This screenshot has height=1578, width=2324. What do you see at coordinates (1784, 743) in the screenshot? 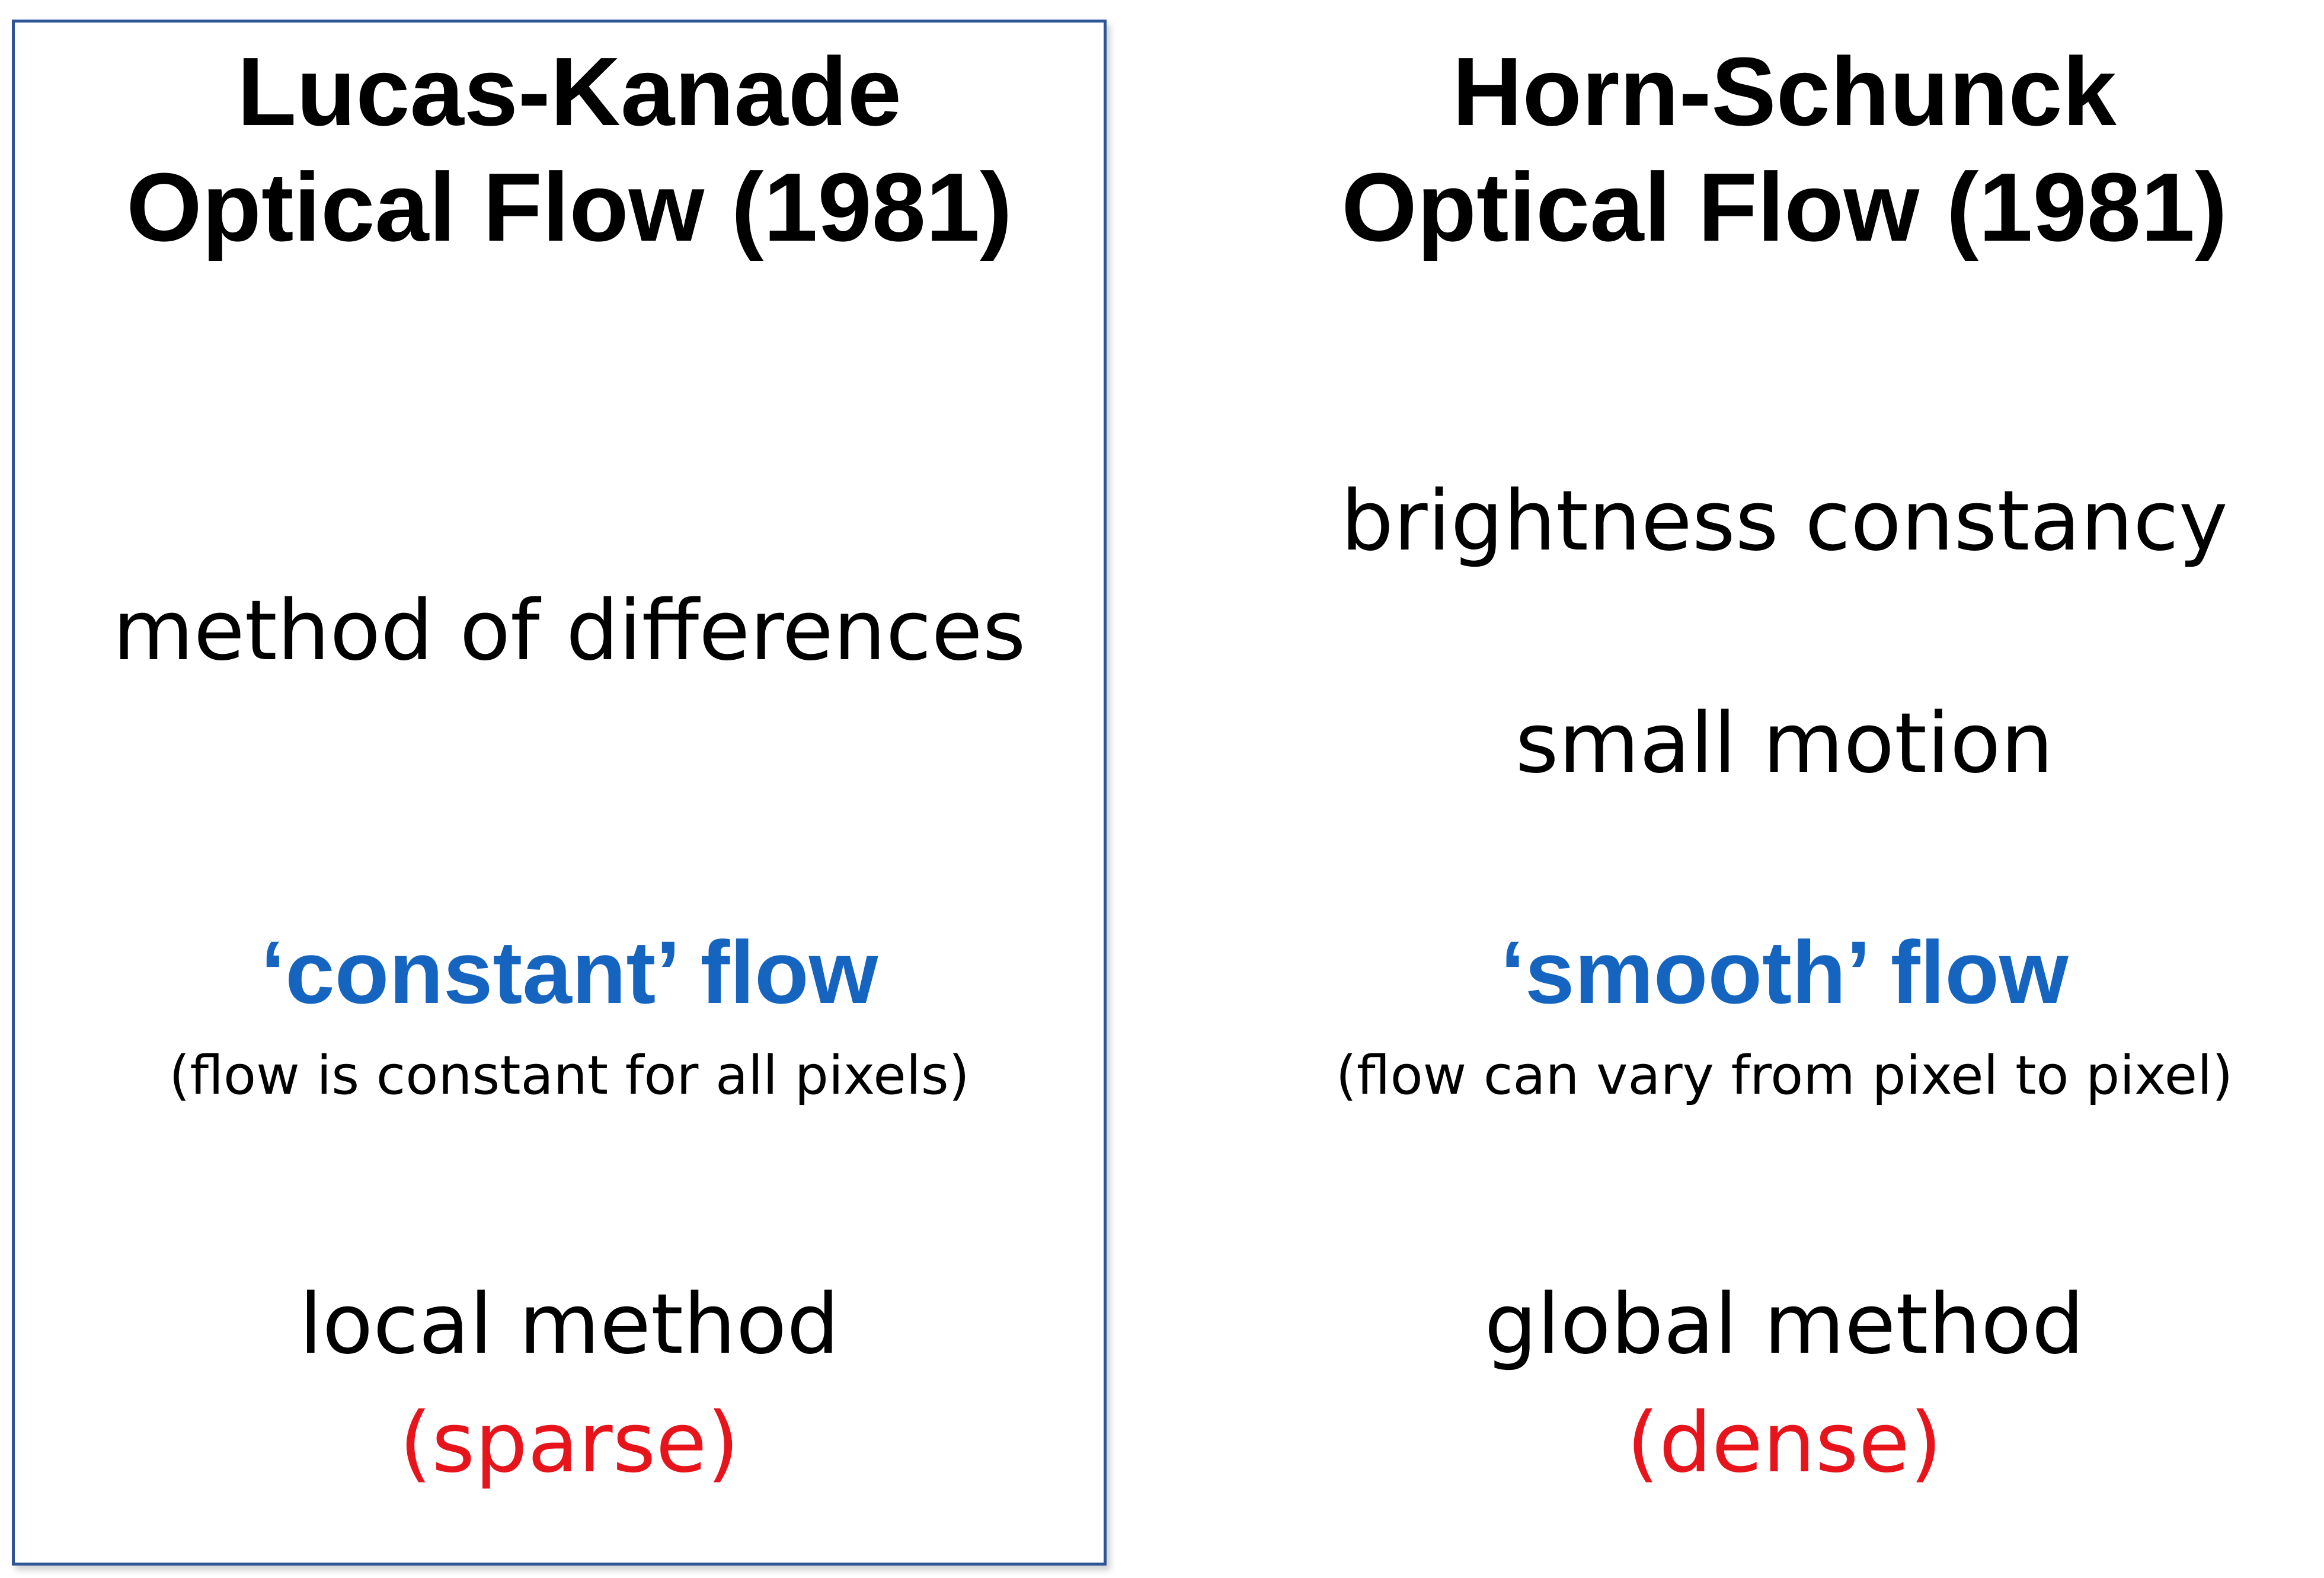
I see `hs-assumption-small-motion: small motion` at bounding box center [1784, 743].